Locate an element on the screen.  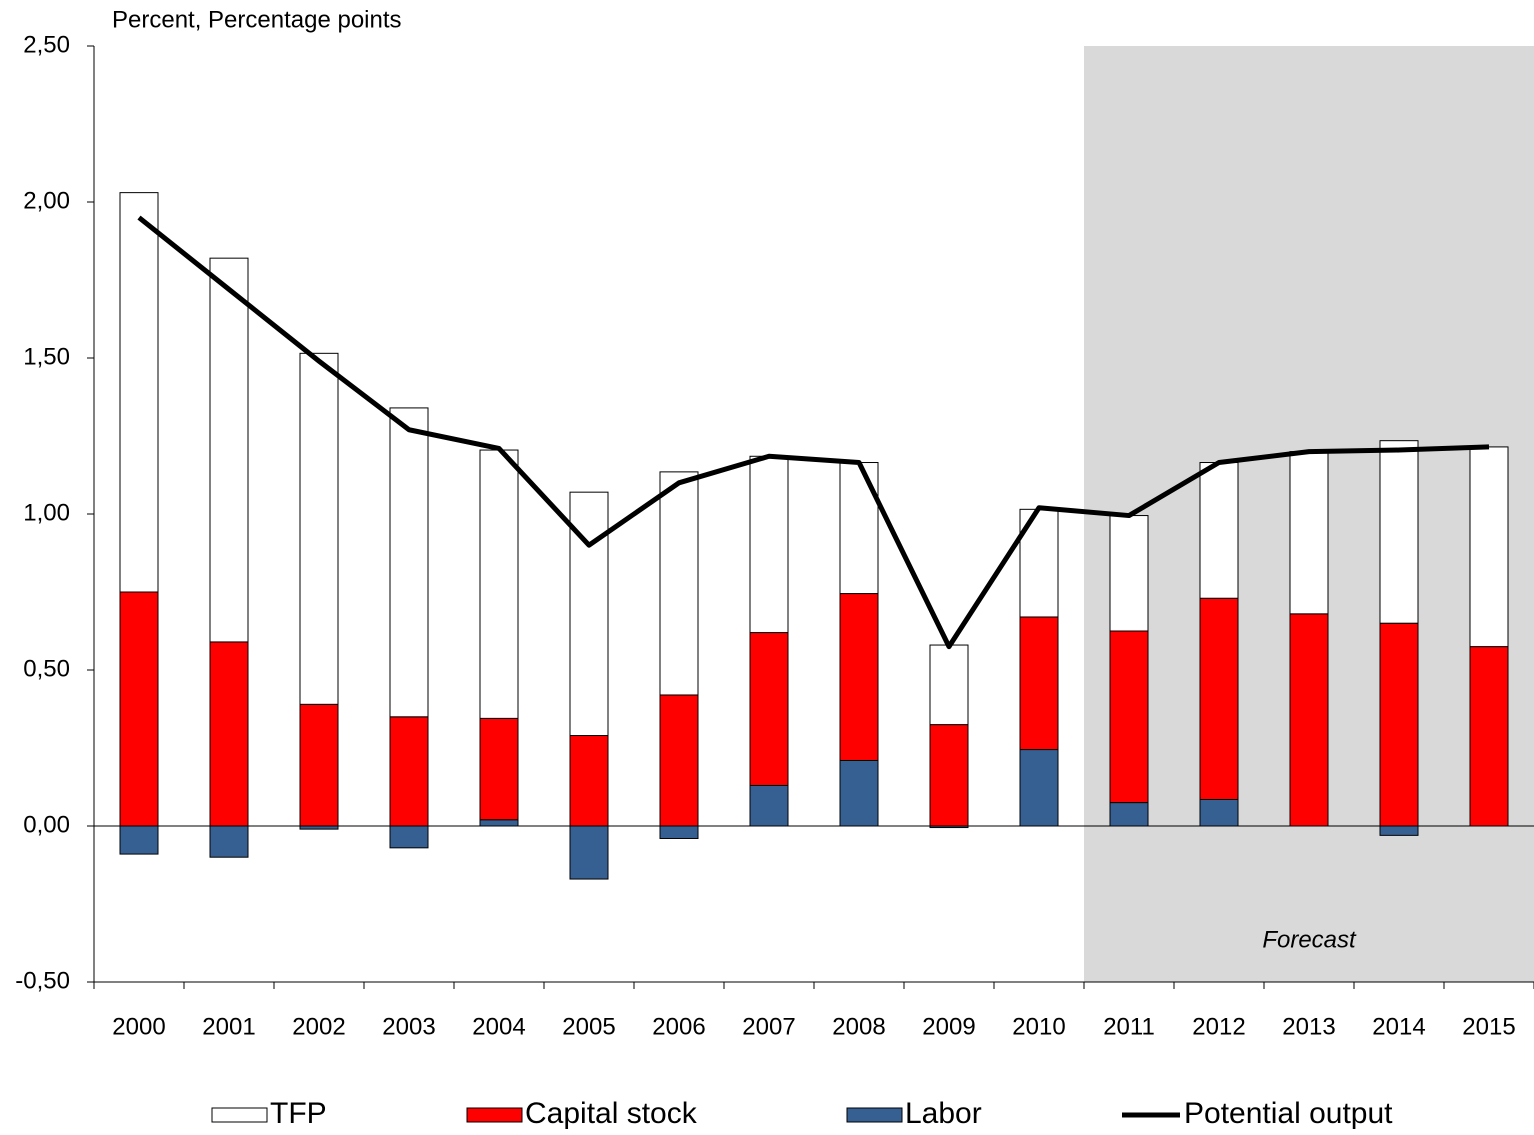
y-tick-label: 0,50 is located at coordinates (46, 668).